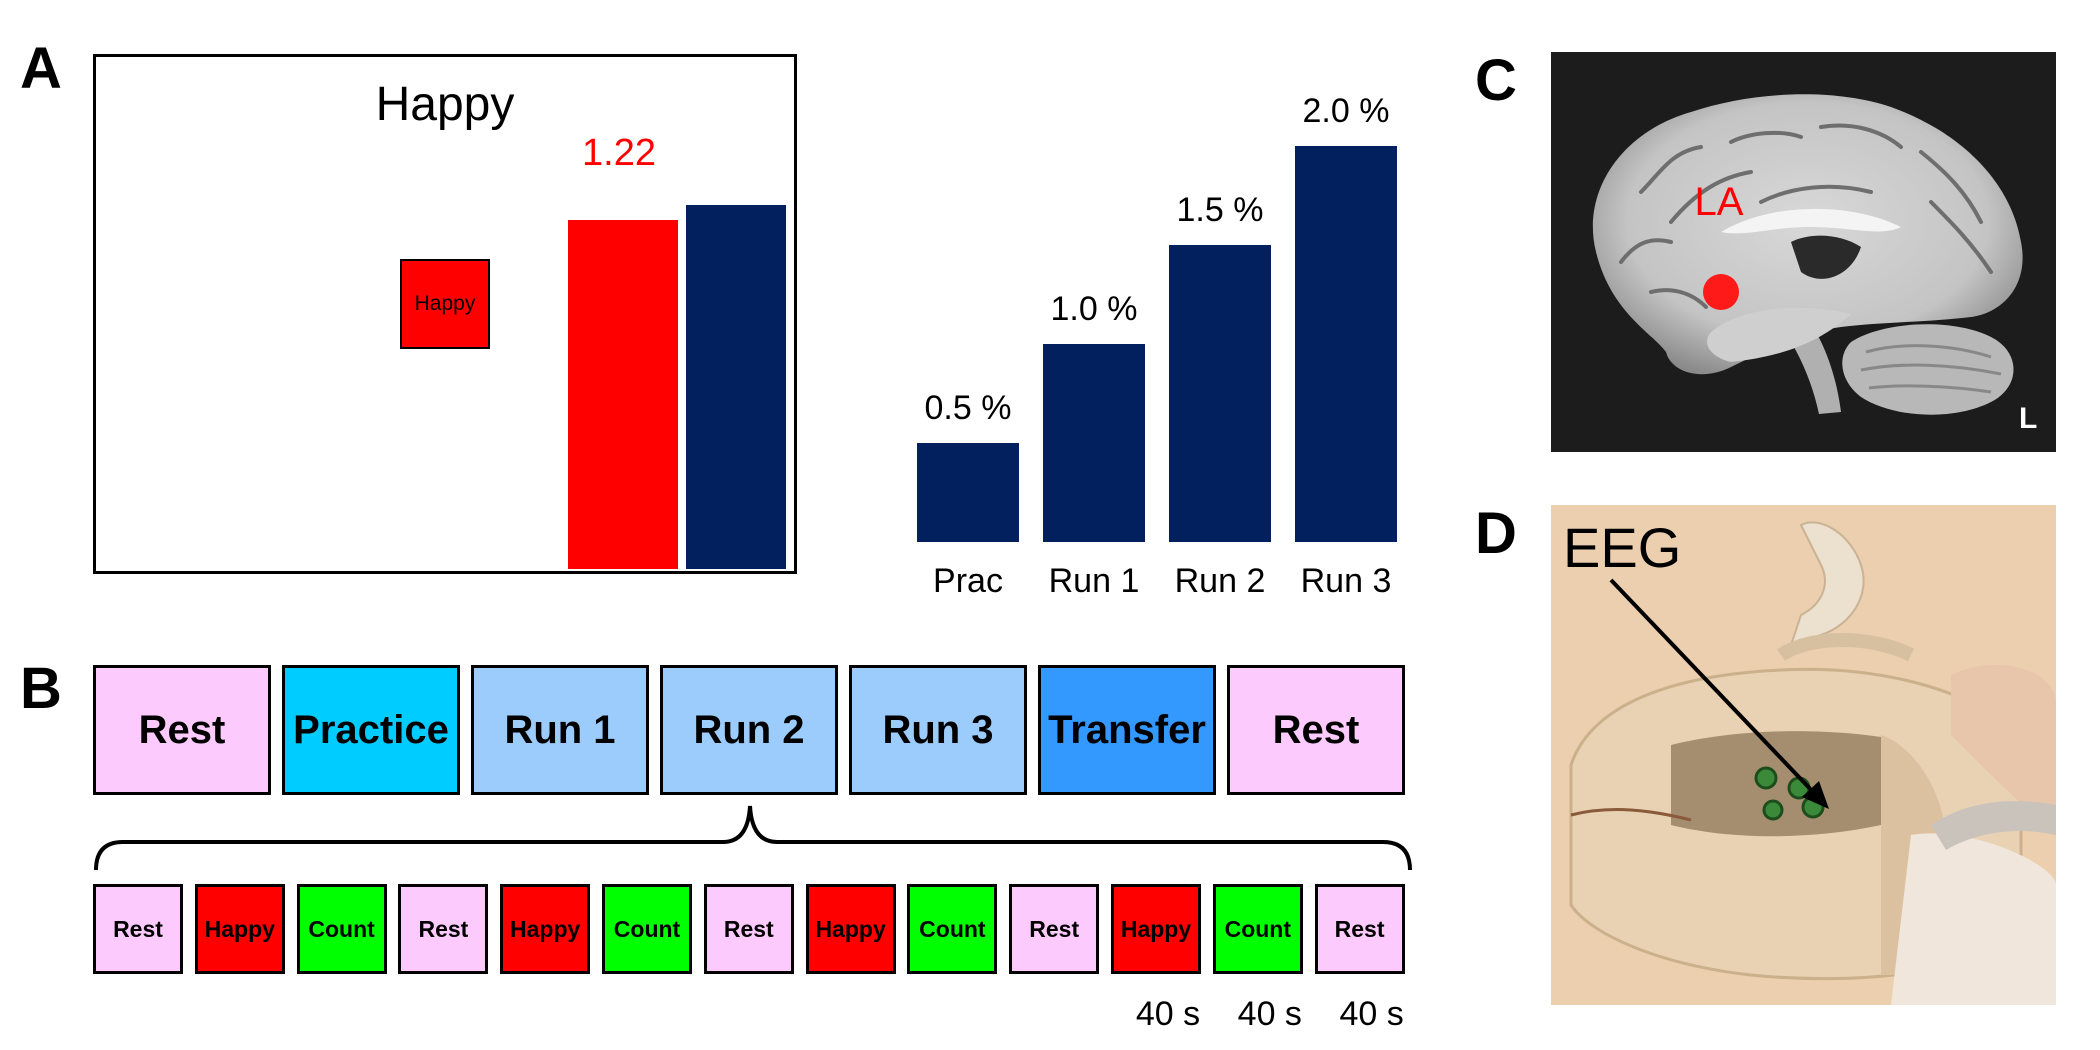  I want to click on run-block-6: Count, so click(647, 929).